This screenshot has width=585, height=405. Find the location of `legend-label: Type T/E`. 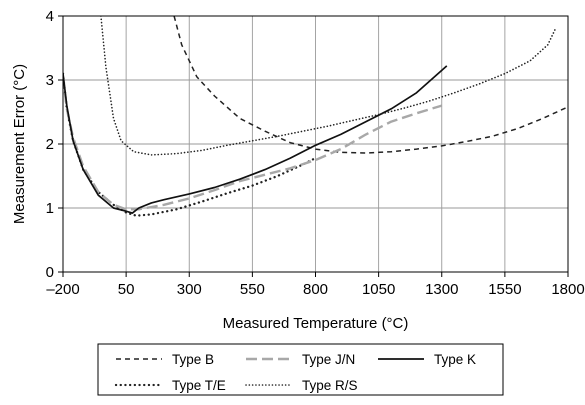

legend-label: Type T/E is located at coordinates (199, 385).